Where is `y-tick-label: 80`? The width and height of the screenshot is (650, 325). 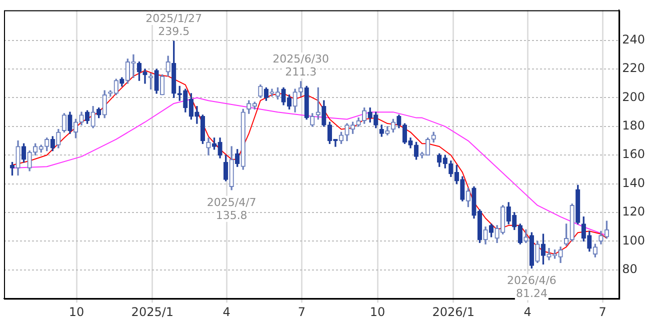 y-tick-label: 80 is located at coordinates (630, 269).